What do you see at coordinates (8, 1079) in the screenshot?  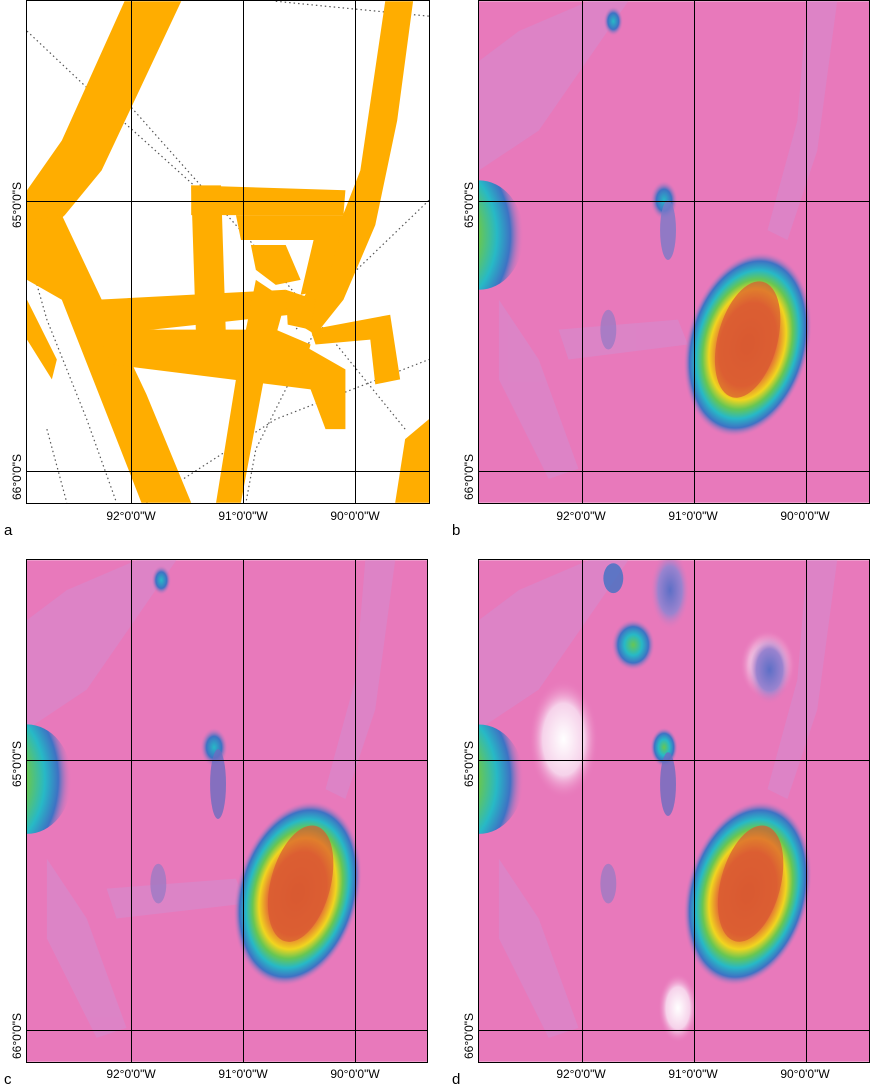 I see `panel-letter-c: c` at bounding box center [8, 1079].